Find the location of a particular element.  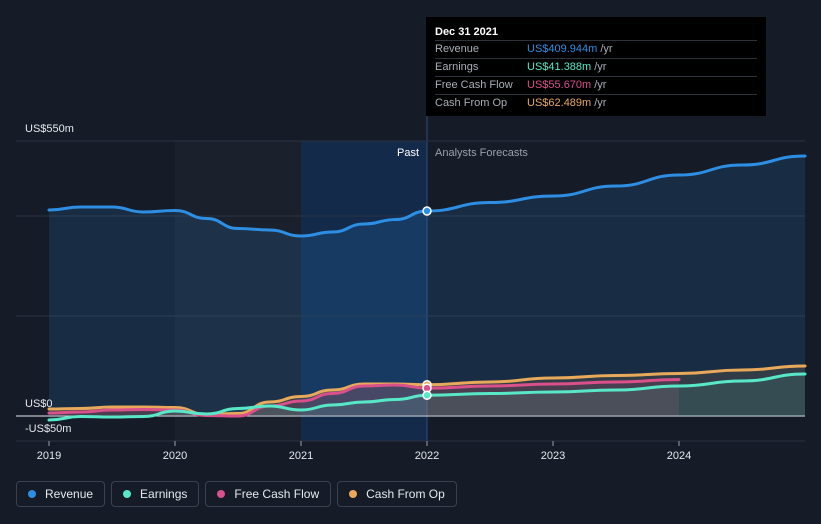

y-axis-top-label: US$550m is located at coordinates (49, 129).